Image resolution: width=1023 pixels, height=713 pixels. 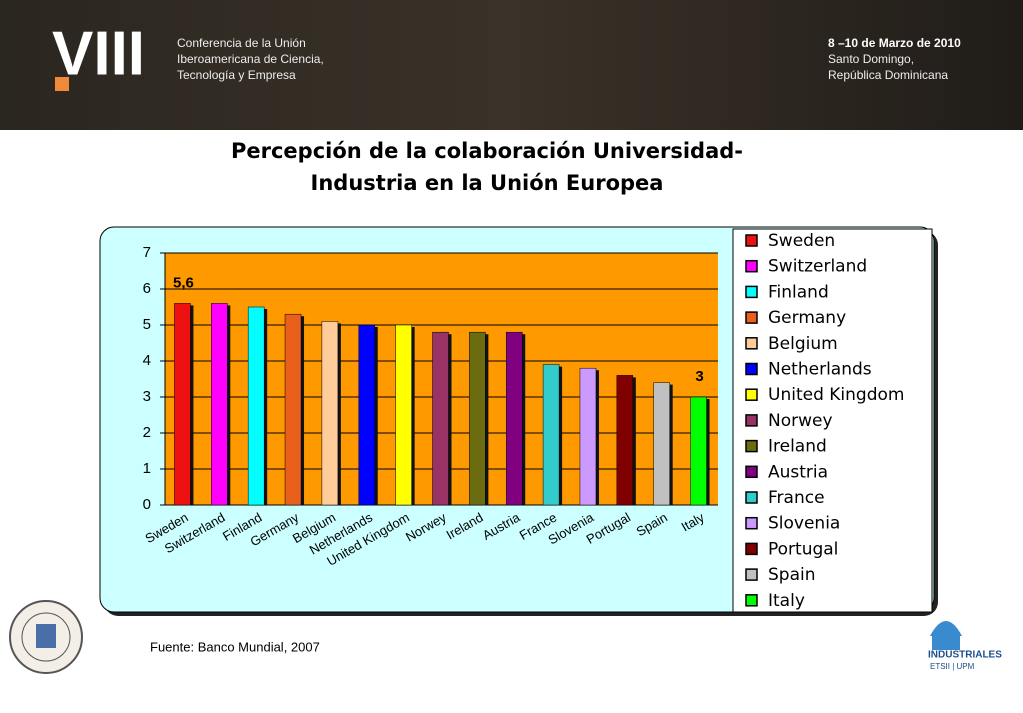 I want to click on legend-label: Finland, so click(x=798, y=292).